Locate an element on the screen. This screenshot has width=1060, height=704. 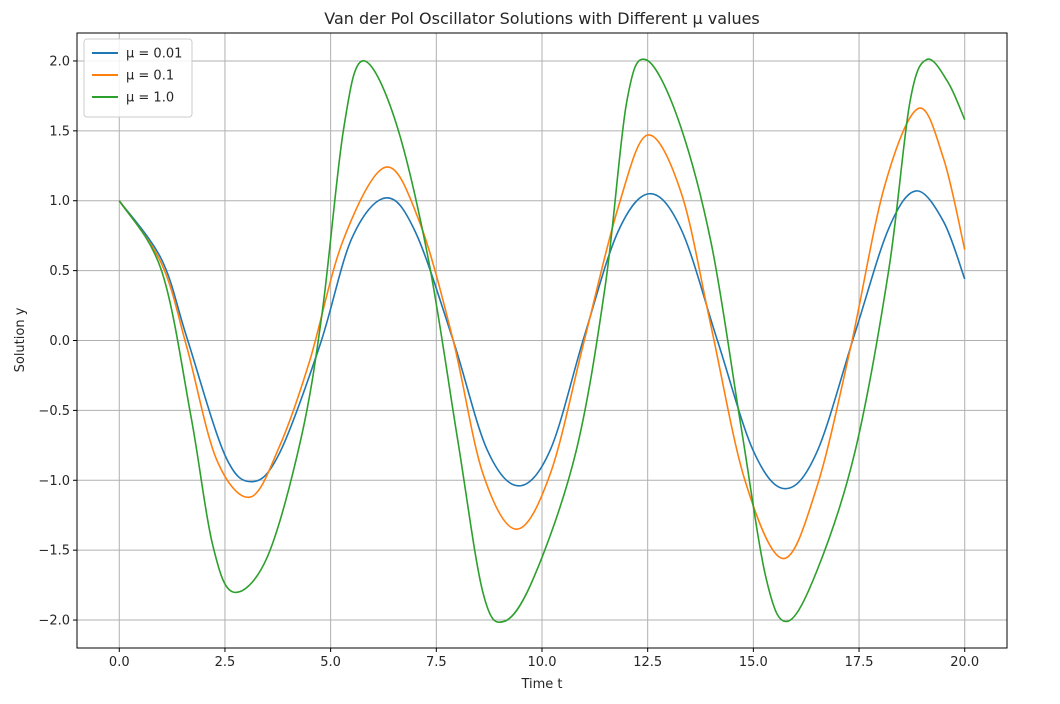
y-tick-label: 0.0 is located at coordinates (59, 341).